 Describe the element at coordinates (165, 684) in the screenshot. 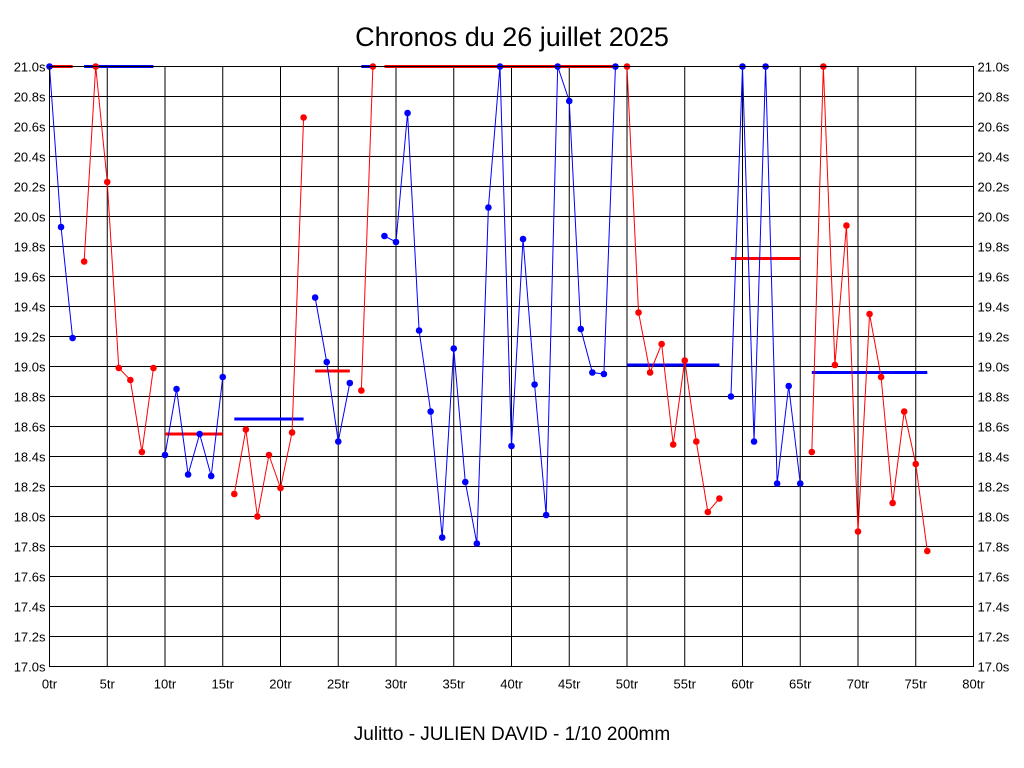

I see `x-tick-label: 10tr` at that location.